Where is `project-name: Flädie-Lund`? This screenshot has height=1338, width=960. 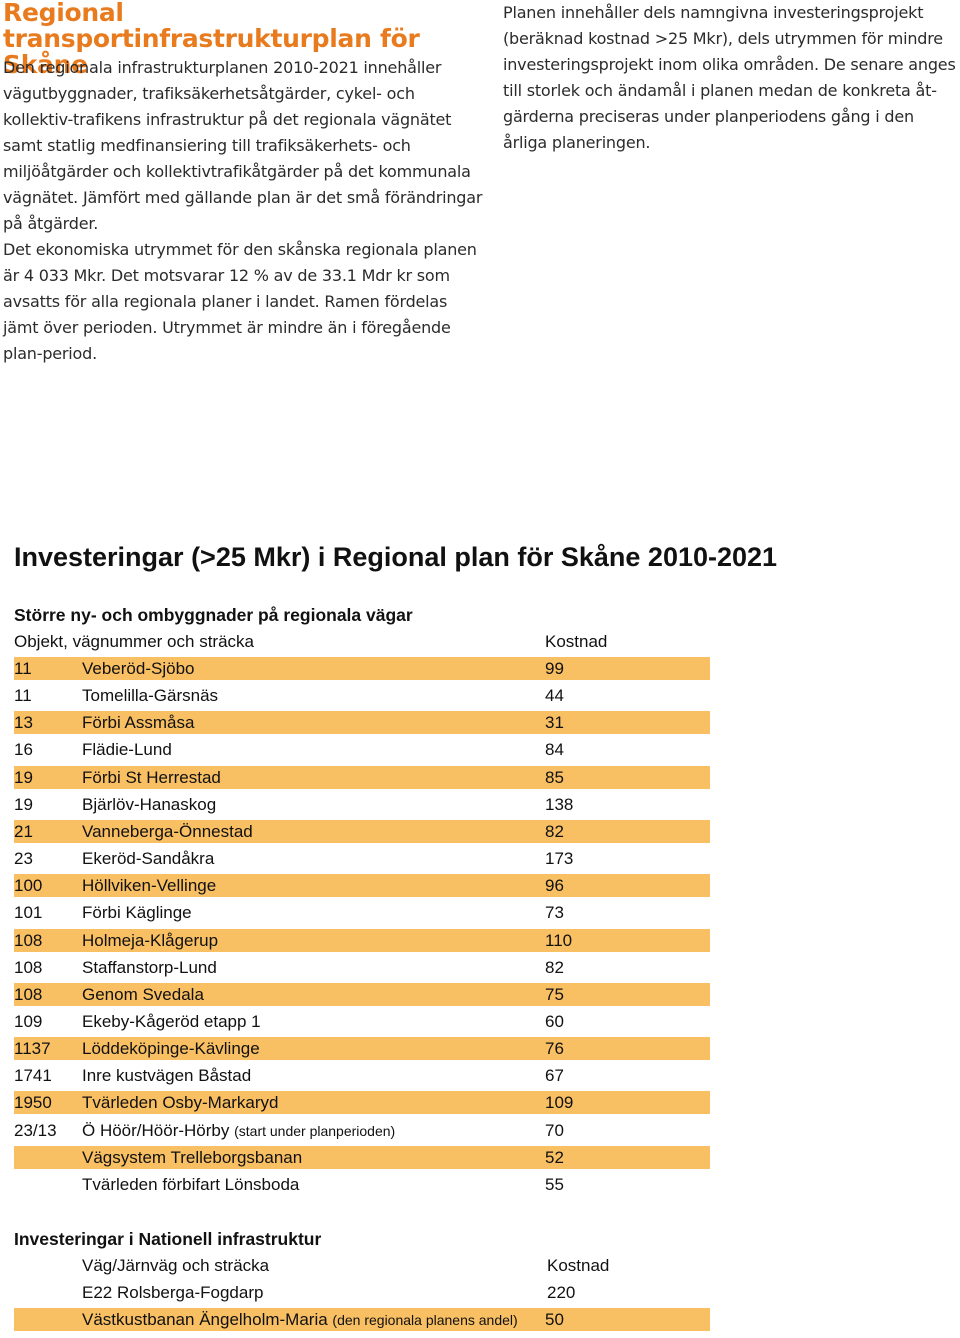
project-name: Flädie-Lund is located at coordinates (127, 749).